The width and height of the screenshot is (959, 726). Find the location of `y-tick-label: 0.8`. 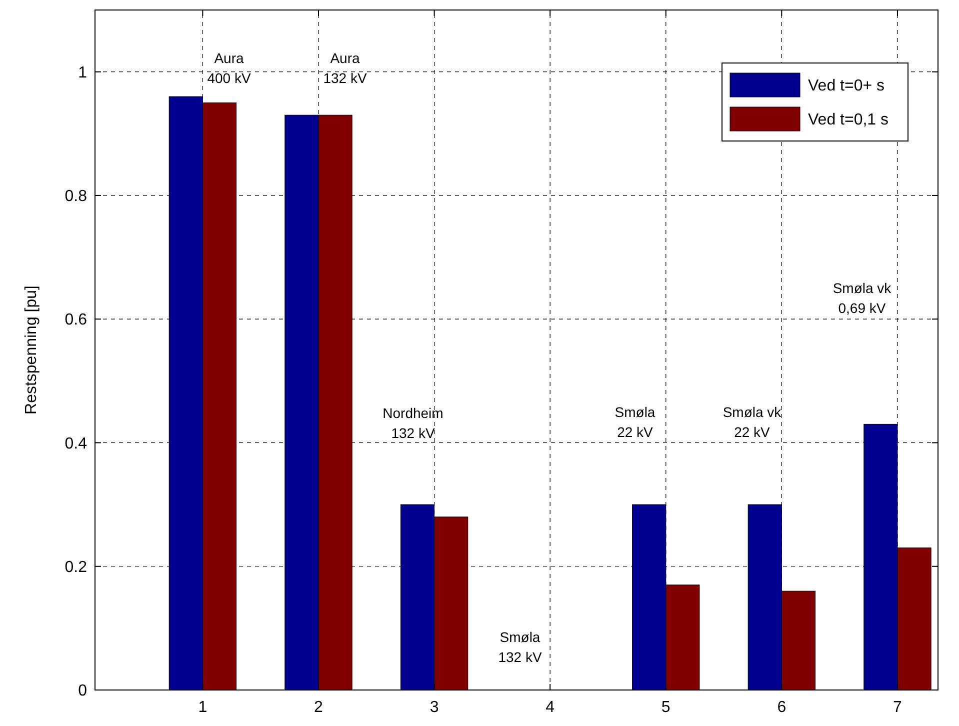

y-tick-label: 0.8 is located at coordinates (76, 197).